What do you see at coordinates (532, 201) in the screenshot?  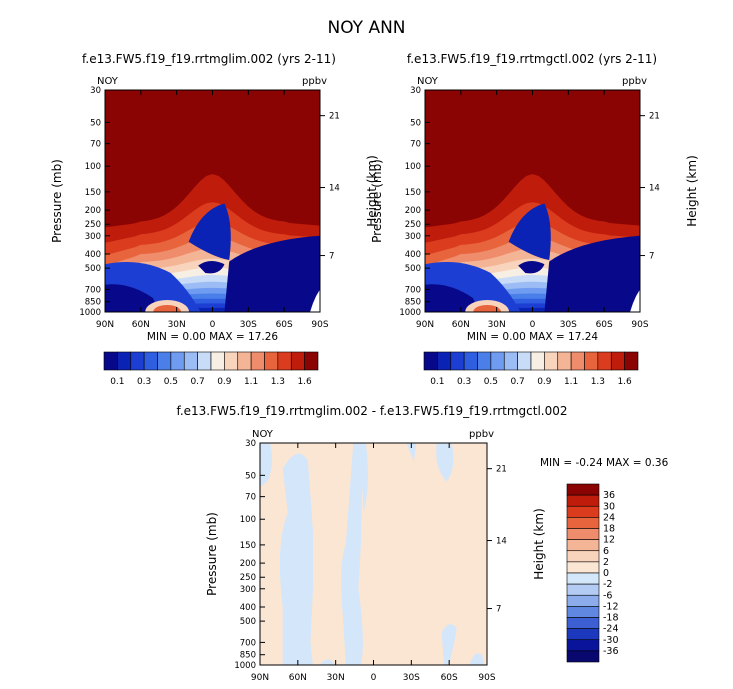 I see `field-group` at bounding box center [532, 201].